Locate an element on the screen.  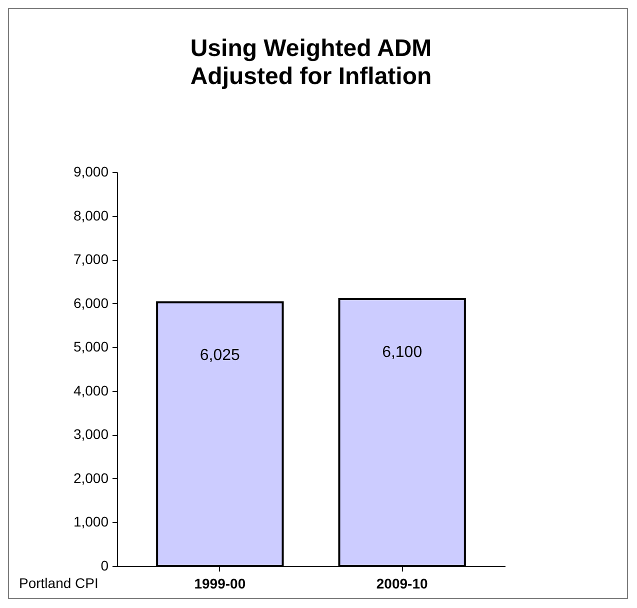
chart-title: Using Weighted ADM Adjusted for Inflation is located at coordinates (311, 62).